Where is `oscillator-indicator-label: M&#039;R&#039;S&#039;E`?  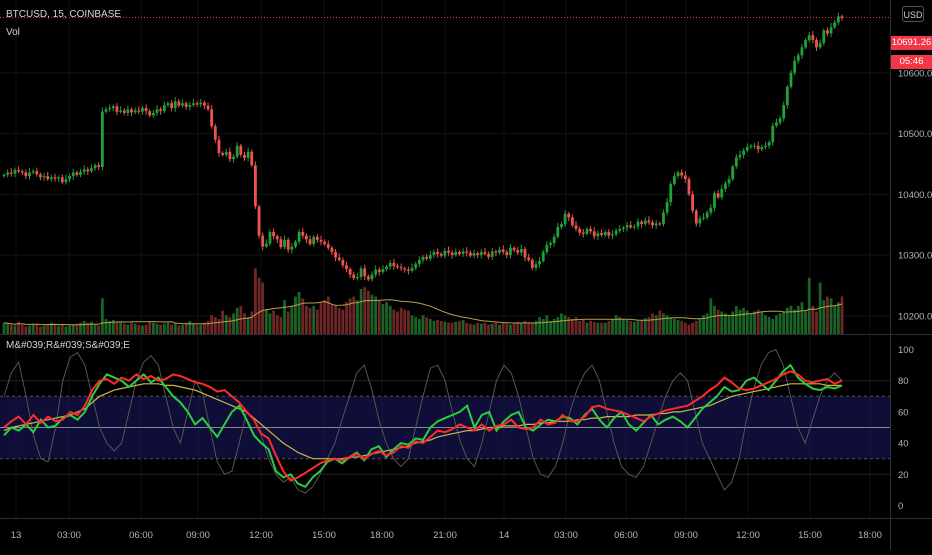
oscillator-indicator-label: M&#039;R&#039;S&#039;E is located at coordinates (68, 345).